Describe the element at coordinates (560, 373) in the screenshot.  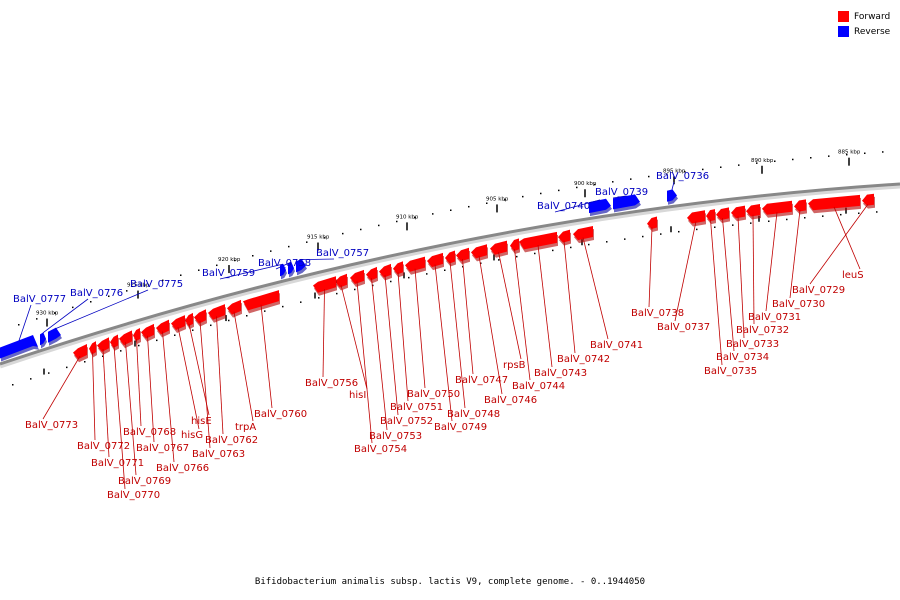
I see `gene-label: BalV_0743` at that location.